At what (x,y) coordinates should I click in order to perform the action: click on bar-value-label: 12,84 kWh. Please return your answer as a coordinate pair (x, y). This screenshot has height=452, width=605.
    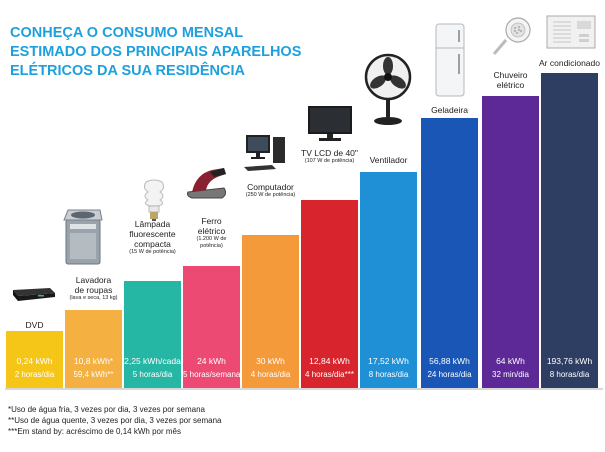
    Looking at the image, I should click on (329, 361).